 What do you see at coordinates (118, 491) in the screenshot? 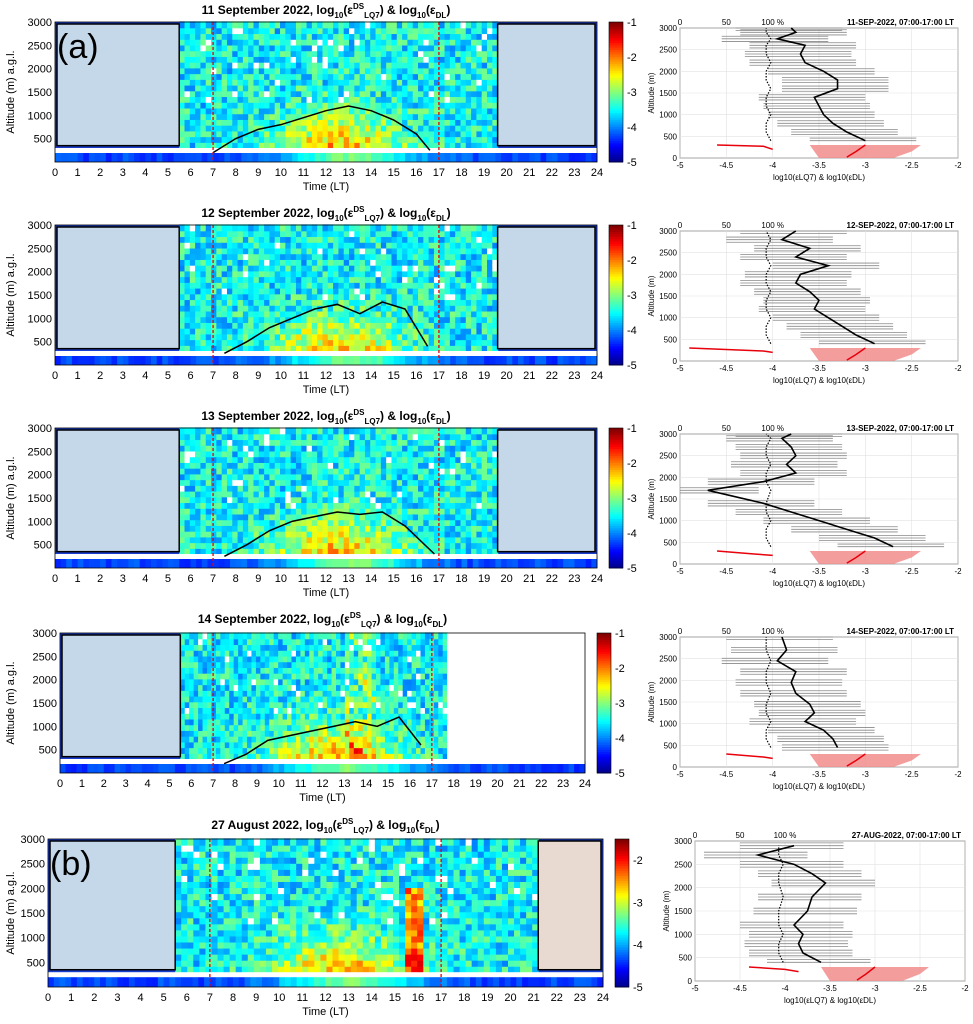
I see `night-inset-left` at bounding box center [118, 491].